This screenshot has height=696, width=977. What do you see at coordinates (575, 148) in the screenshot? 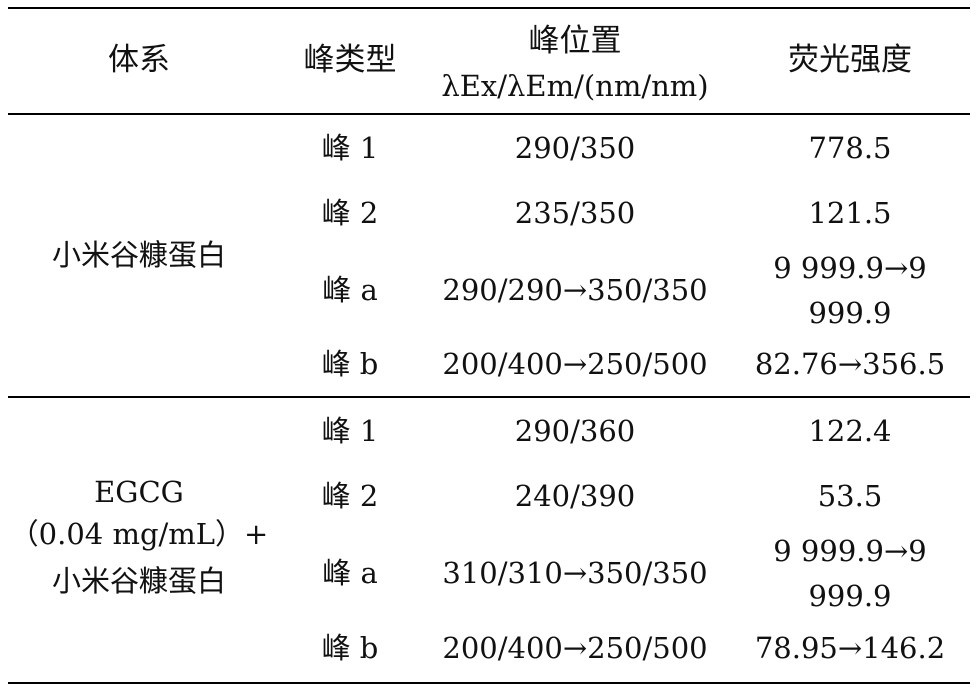
I see `peak-position: 290/350` at bounding box center [575, 148].